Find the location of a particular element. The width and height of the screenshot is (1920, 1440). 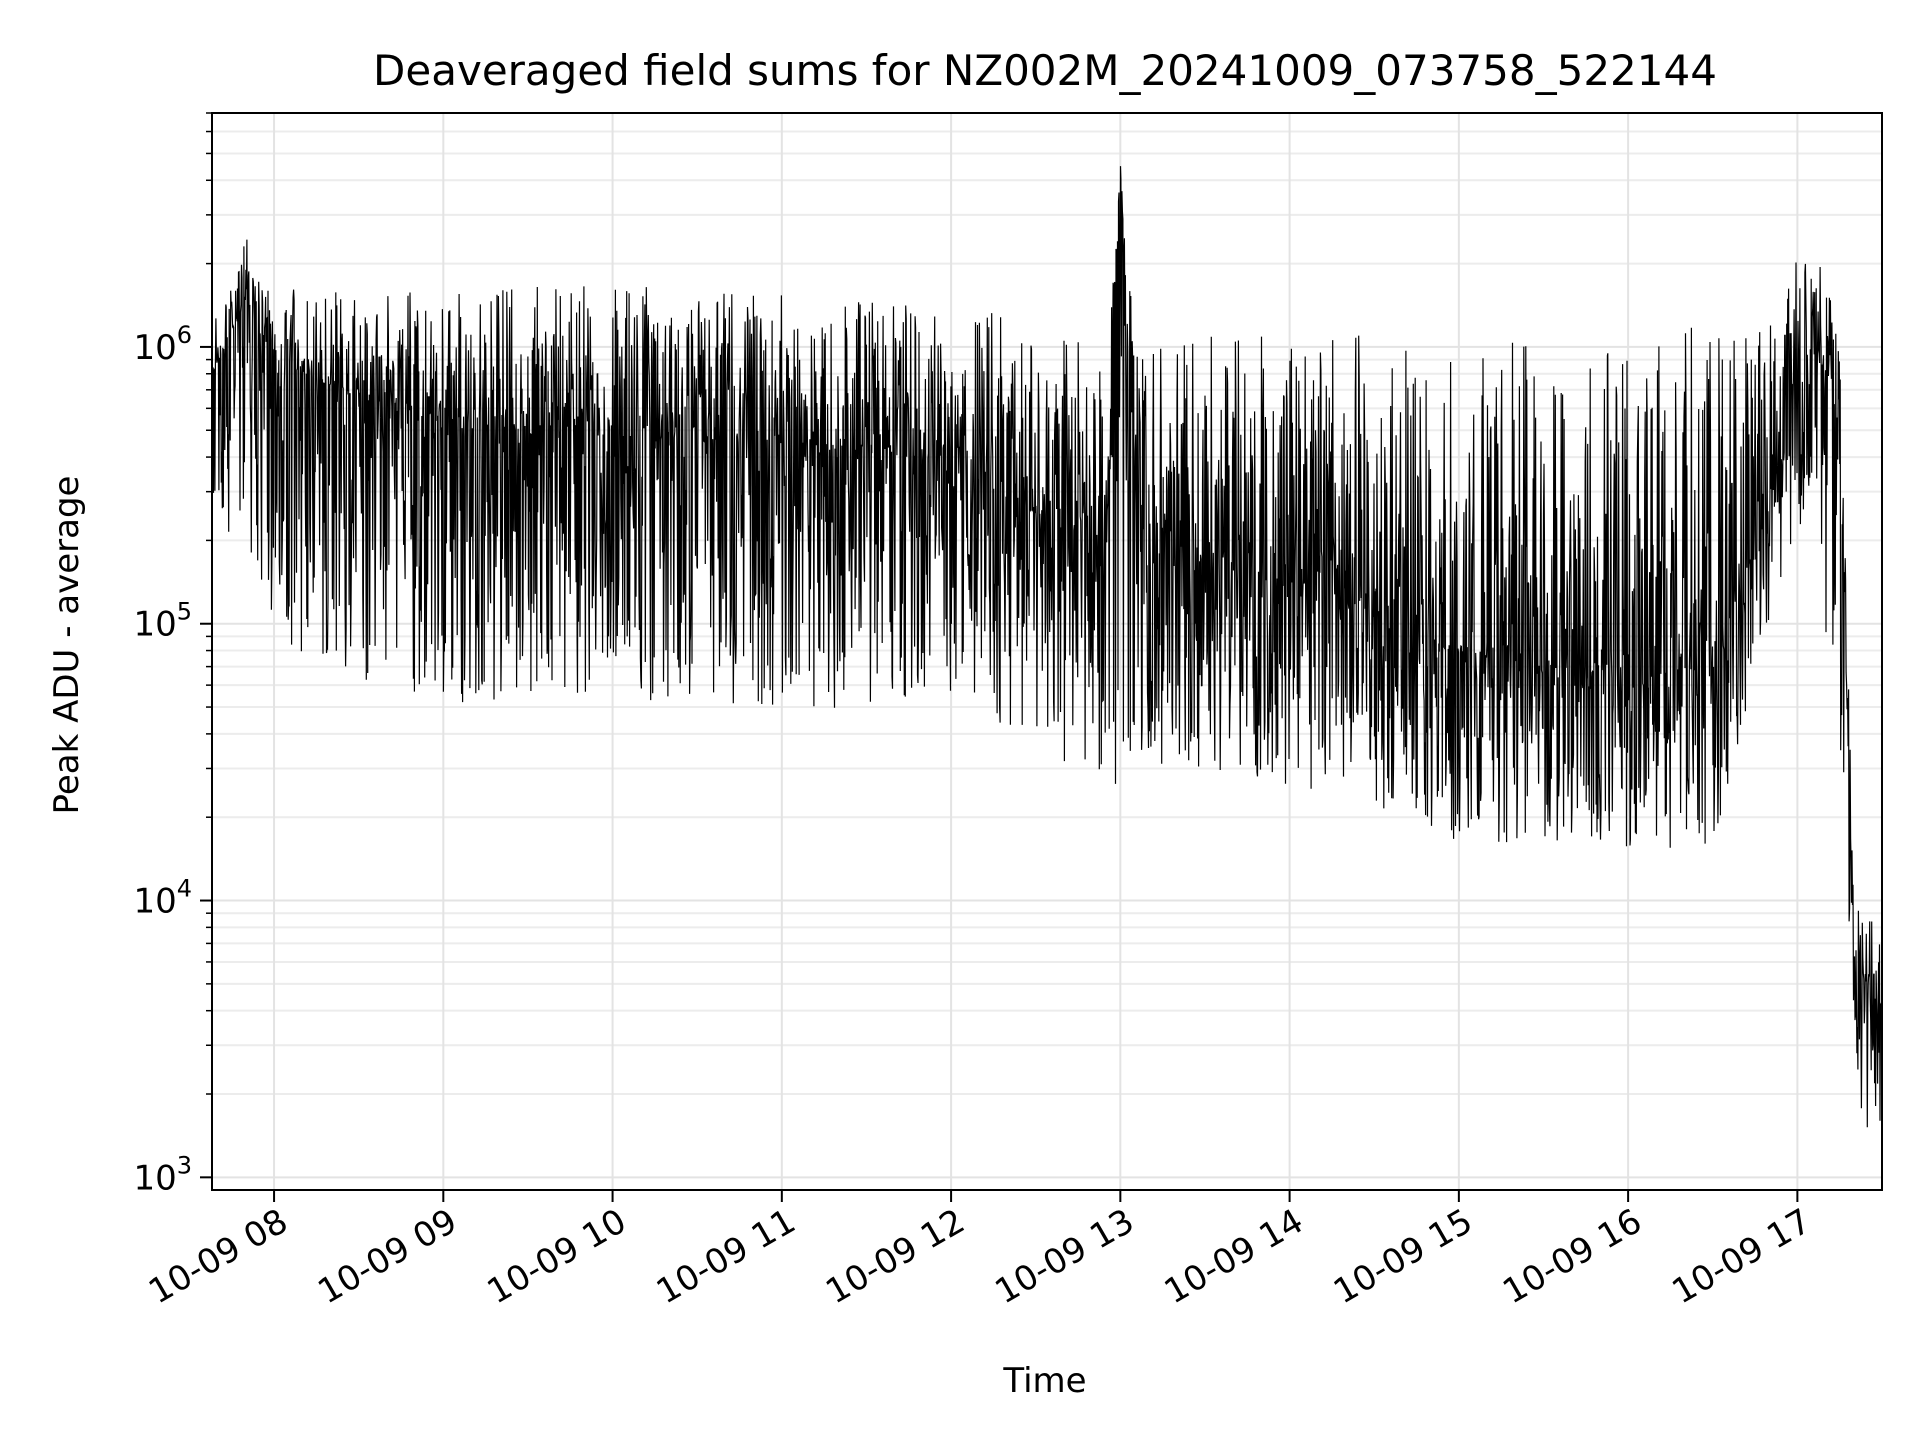

y-axis-ticks: 10³ 10⁴ 10⁵ 10⁶ is located at coordinates (172, 655).